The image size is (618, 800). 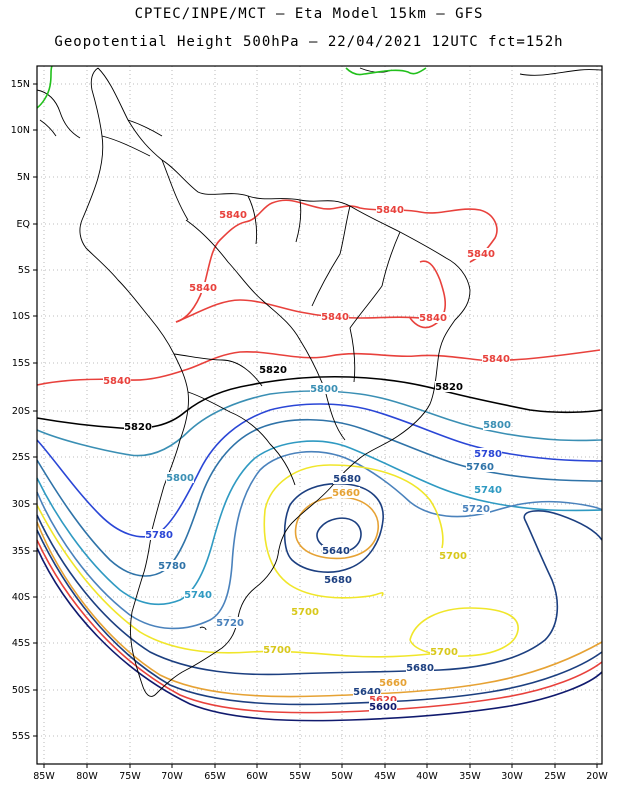 I want to click on contour-5840-ne, so click(x=428, y=294).